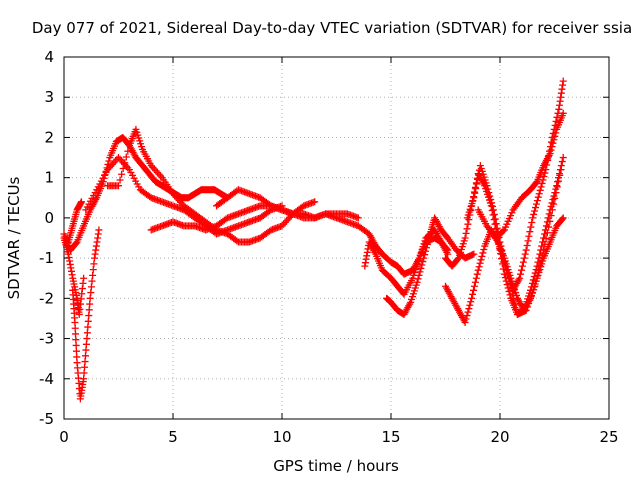 The width and height of the screenshot is (640, 480). What do you see at coordinates (46, 339) in the screenshot?
I see `y-tick-label: -3` at bounding box center [46, 339].